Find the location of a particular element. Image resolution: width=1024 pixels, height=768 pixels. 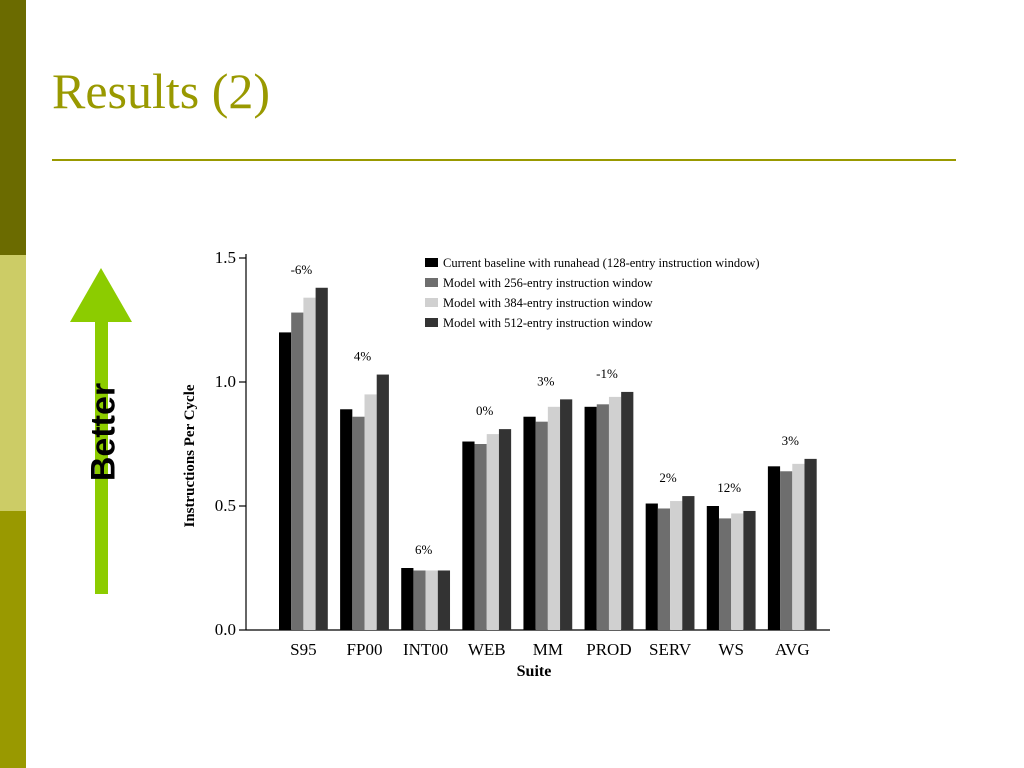

legend-label: Model with 512-entry instruction window is located at coordinates (548, 323).